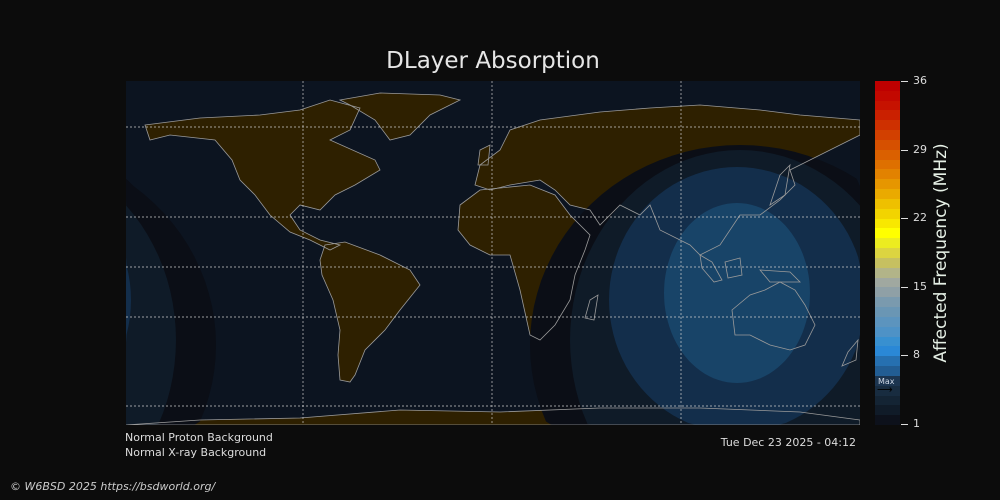  What do you see at coordinates (196, 452) in the screenshot?
I see `xray-status: Normal X-ray Background` at bounding box center [196, 452].